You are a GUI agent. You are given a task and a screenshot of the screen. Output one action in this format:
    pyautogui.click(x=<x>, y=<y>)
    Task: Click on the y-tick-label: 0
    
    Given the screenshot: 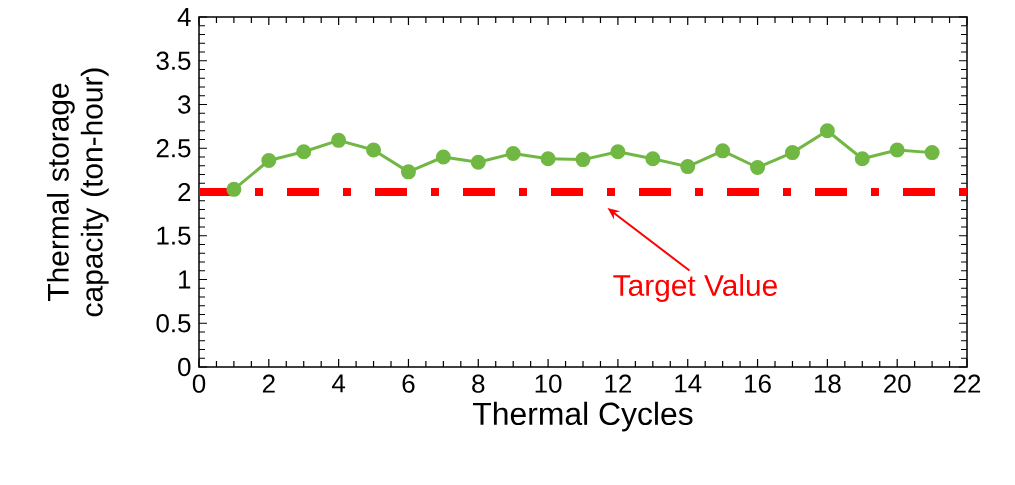 What is the action you would take?
    pyautogui.click(x=184, y=367)
    